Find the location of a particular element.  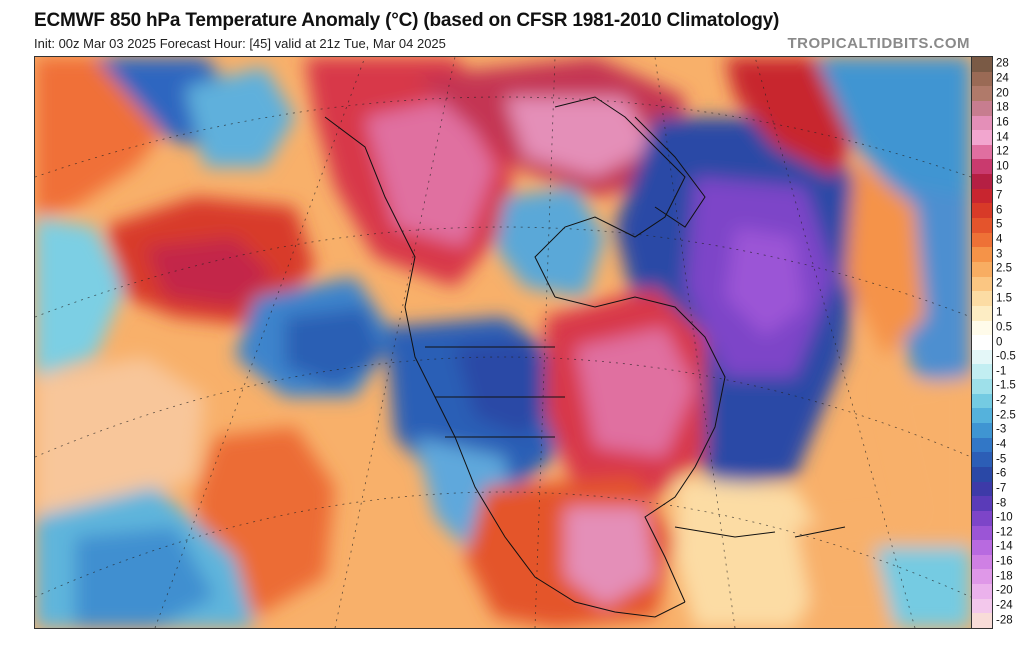

legend-label: -0.5 is located at coordinates (1006, 356).